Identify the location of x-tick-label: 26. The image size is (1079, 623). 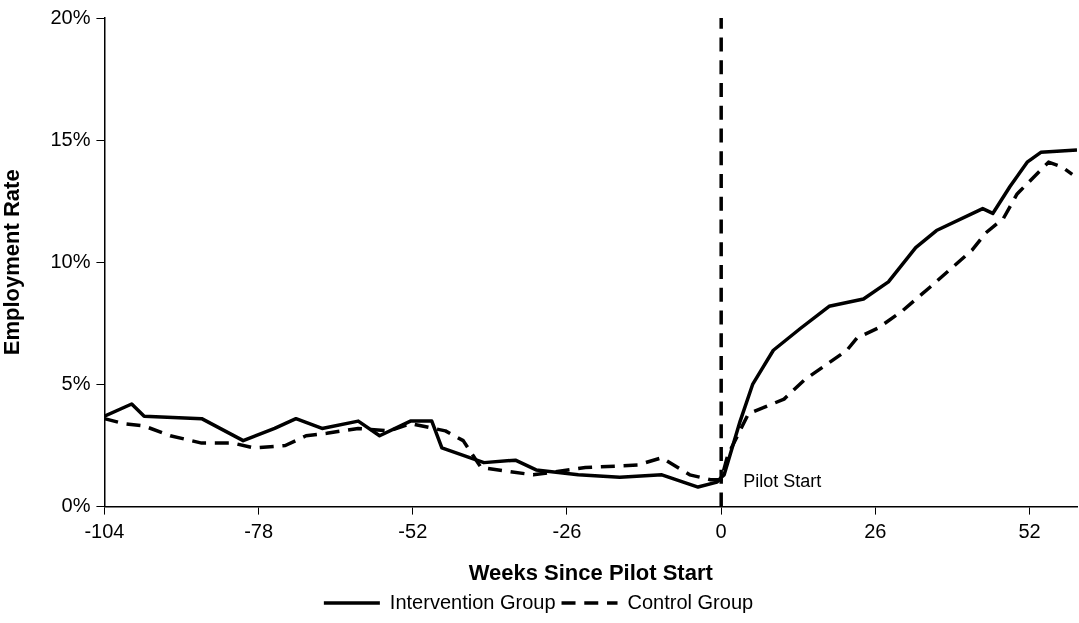
(875, 531).